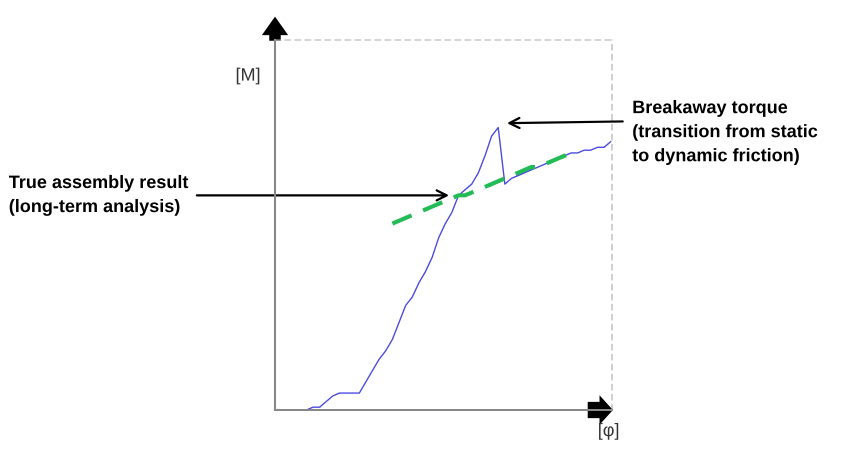  I want to click on text: Breakaway torque (transition from static to dynamic friction), so click(725, 132).